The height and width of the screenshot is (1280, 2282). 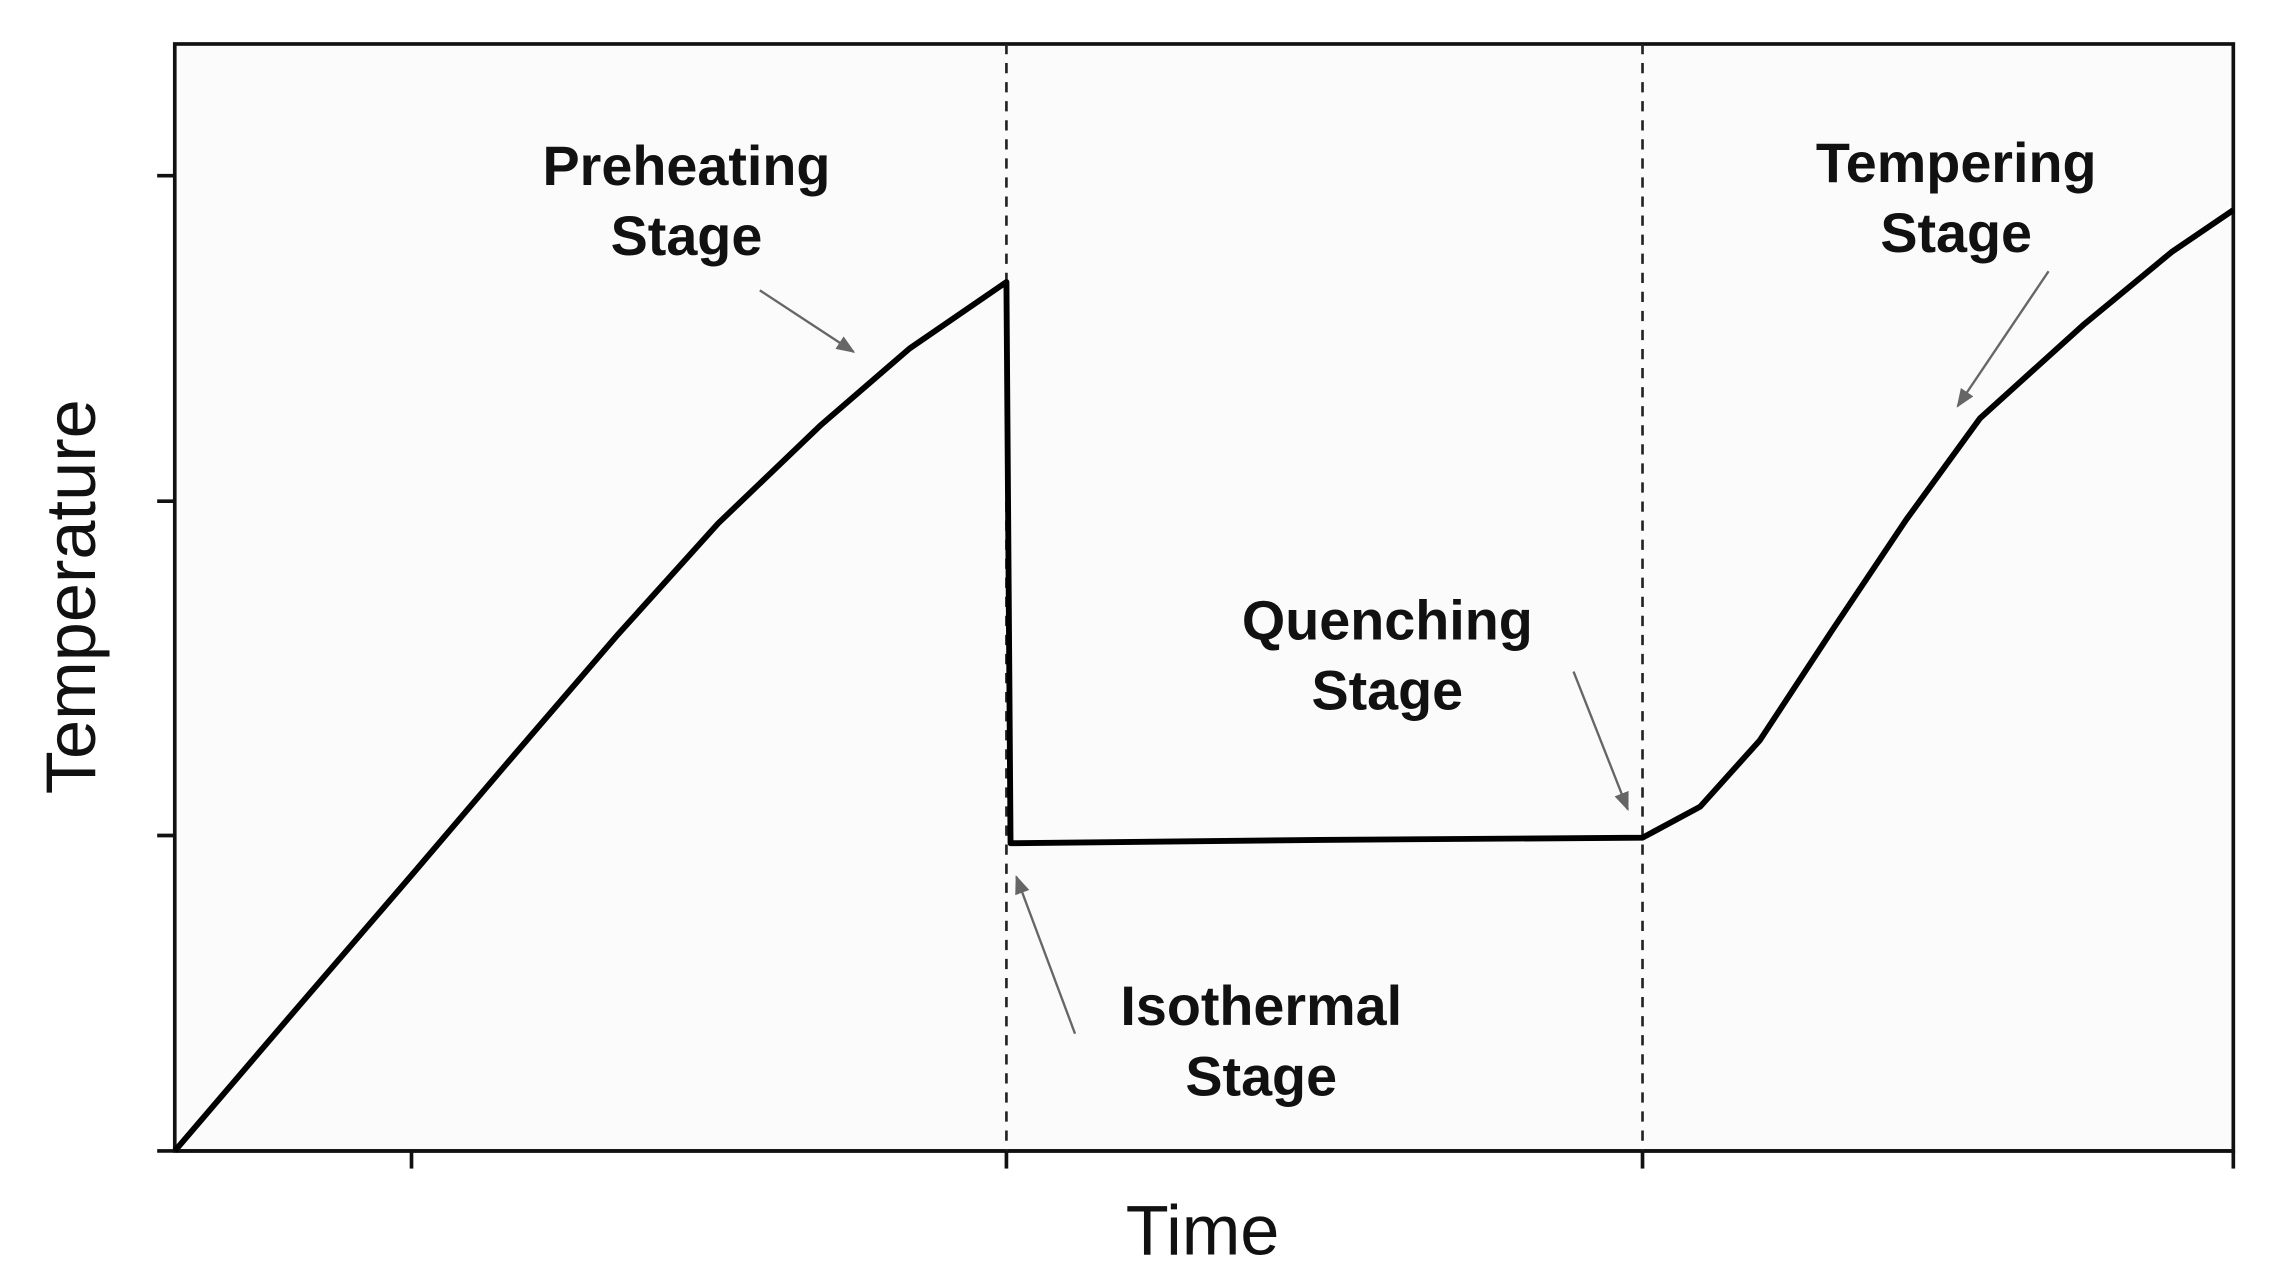 What do you see at coordinates (687, 166) in the screenshot?
I see `annotation-text: Preheating` at bounding box center [687, 166].